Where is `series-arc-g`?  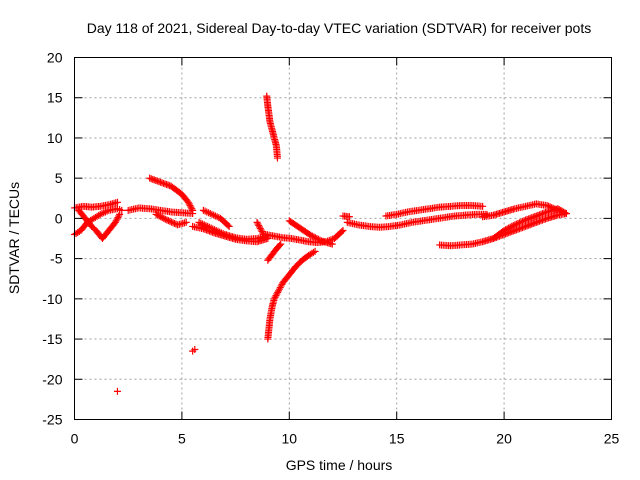 series-arc-g is located at coordinates (171, 219).